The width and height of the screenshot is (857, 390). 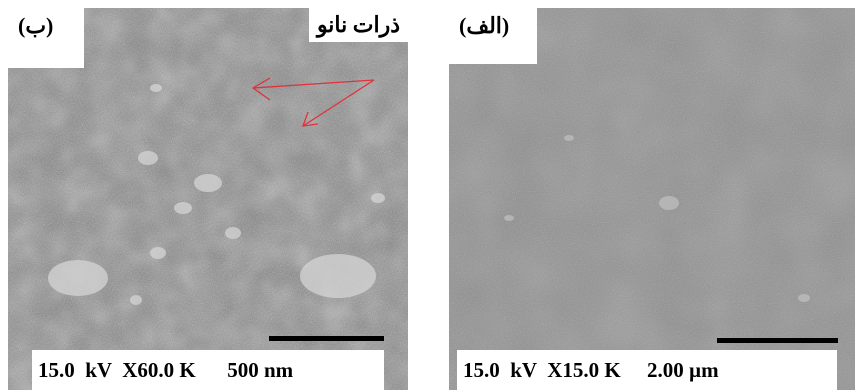 I want to click on scale-bar-b, so click(x=326, y=338).